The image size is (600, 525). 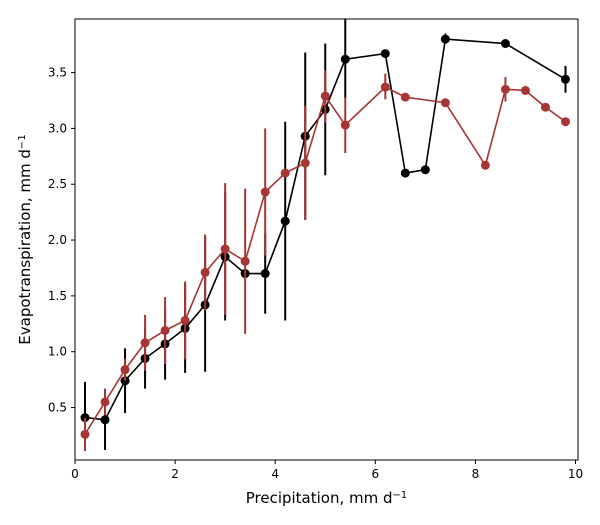 I want to click on x-tick-label: 4, so click(x=275, y=474).